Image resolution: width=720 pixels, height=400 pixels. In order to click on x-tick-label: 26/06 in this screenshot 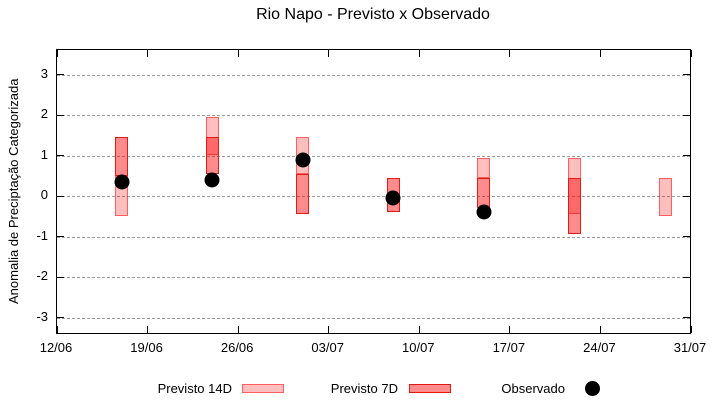, I will do `click(237, 347)`.